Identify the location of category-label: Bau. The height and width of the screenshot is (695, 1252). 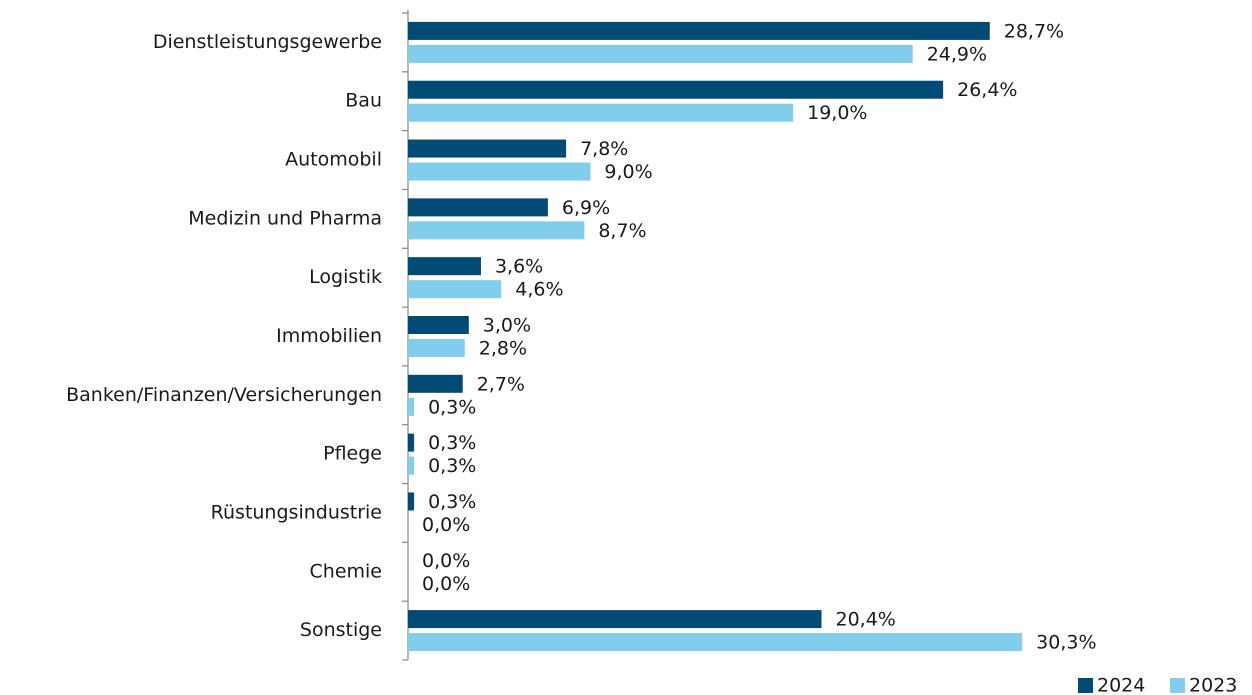
(363, 101).